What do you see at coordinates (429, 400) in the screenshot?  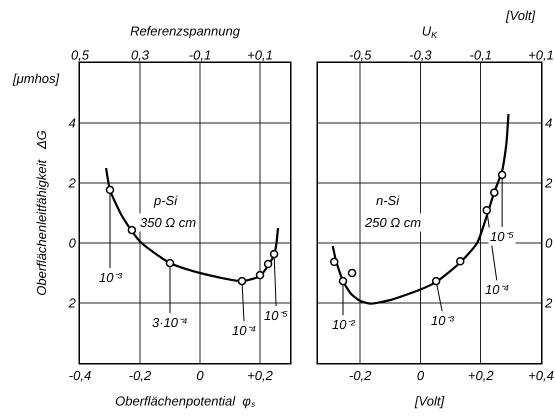 I see `x-axis-title: [Volt]` at bounding box center [429, 400].